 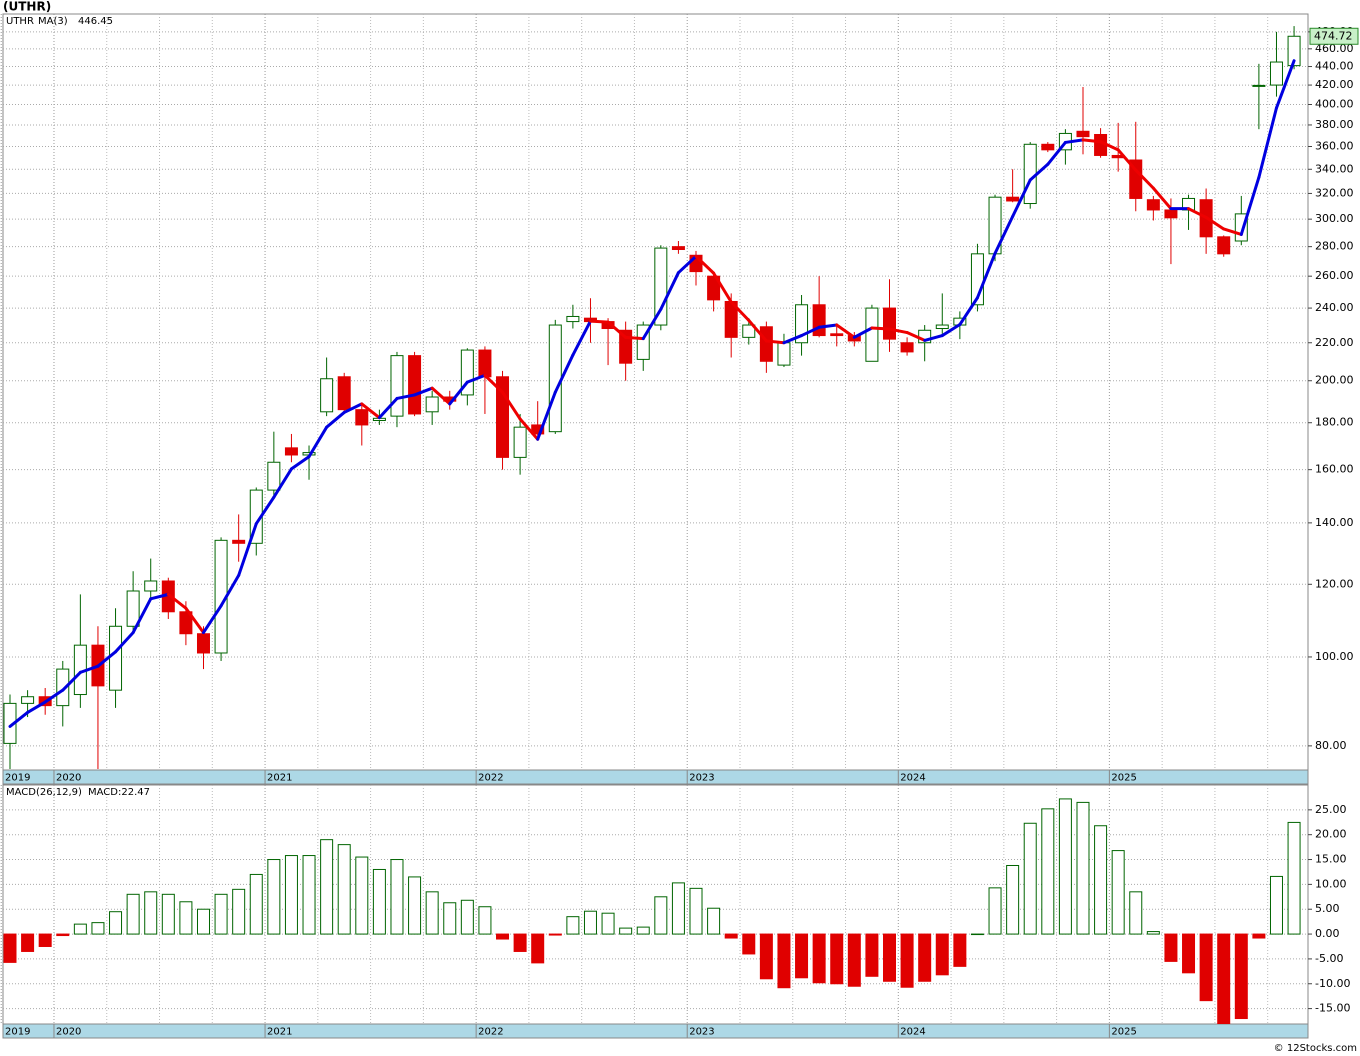 What do you see at coordinates (44, 792) in the screenshot?
I see `panel-title: MACD(26,12,9)` at bounding box center [44, 792].